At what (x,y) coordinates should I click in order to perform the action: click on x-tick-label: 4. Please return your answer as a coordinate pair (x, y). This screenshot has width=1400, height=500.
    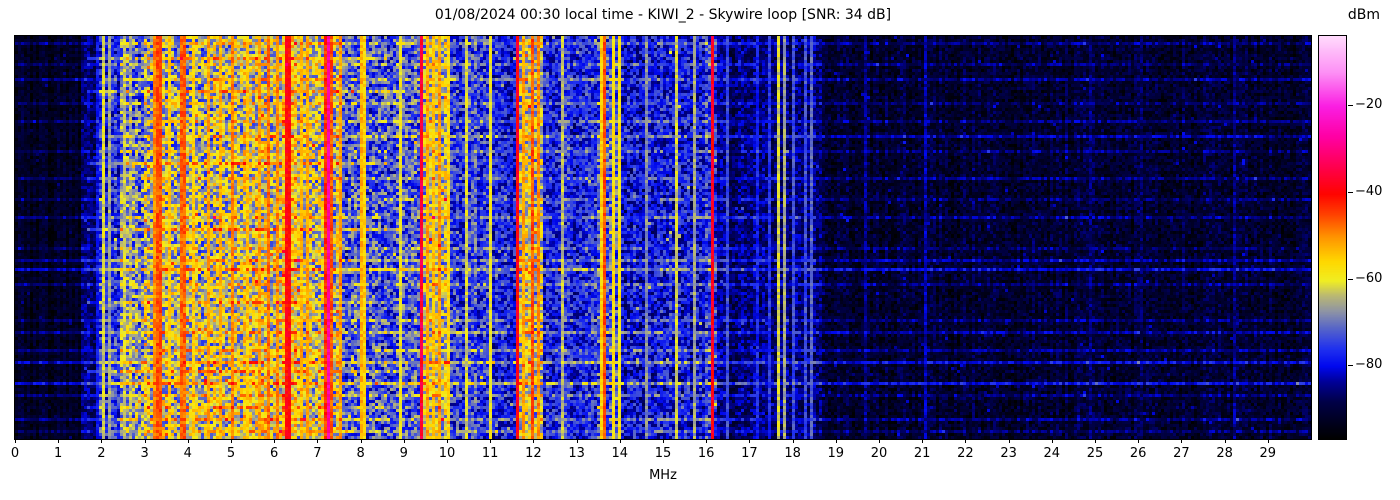
    Looking at the image, I should click on (187, 453).